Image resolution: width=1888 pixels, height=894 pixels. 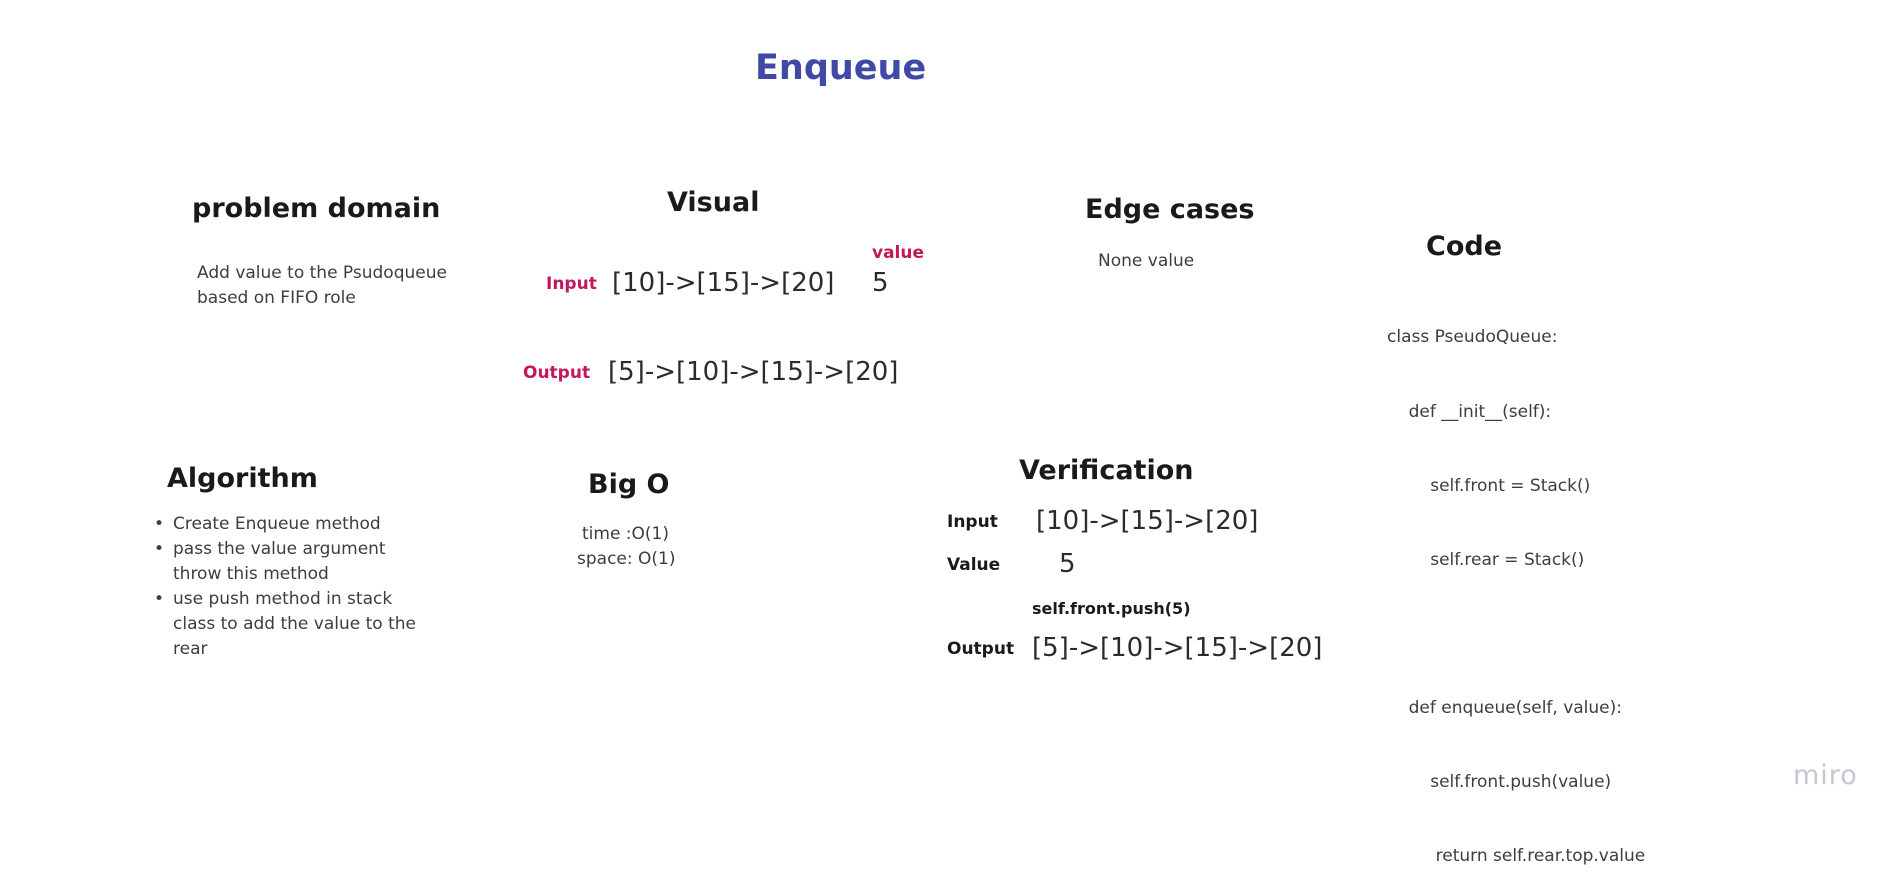 I want to click on code-line: def __init__(self):, so click(x=1516, y=412).